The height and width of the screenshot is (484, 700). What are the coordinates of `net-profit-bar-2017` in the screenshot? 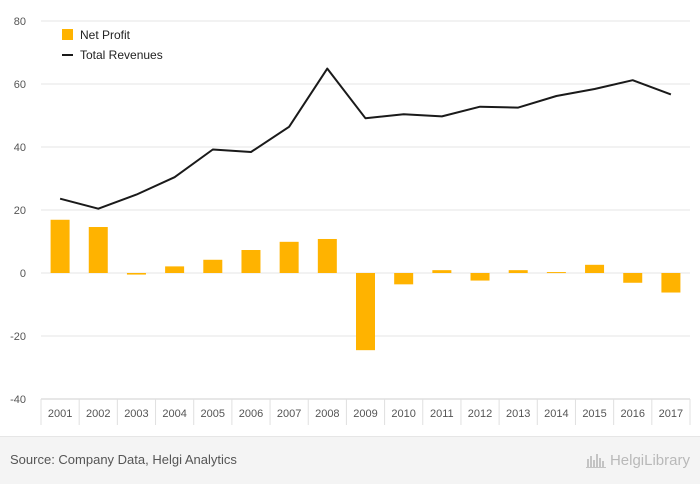 It's located at (670, 283).